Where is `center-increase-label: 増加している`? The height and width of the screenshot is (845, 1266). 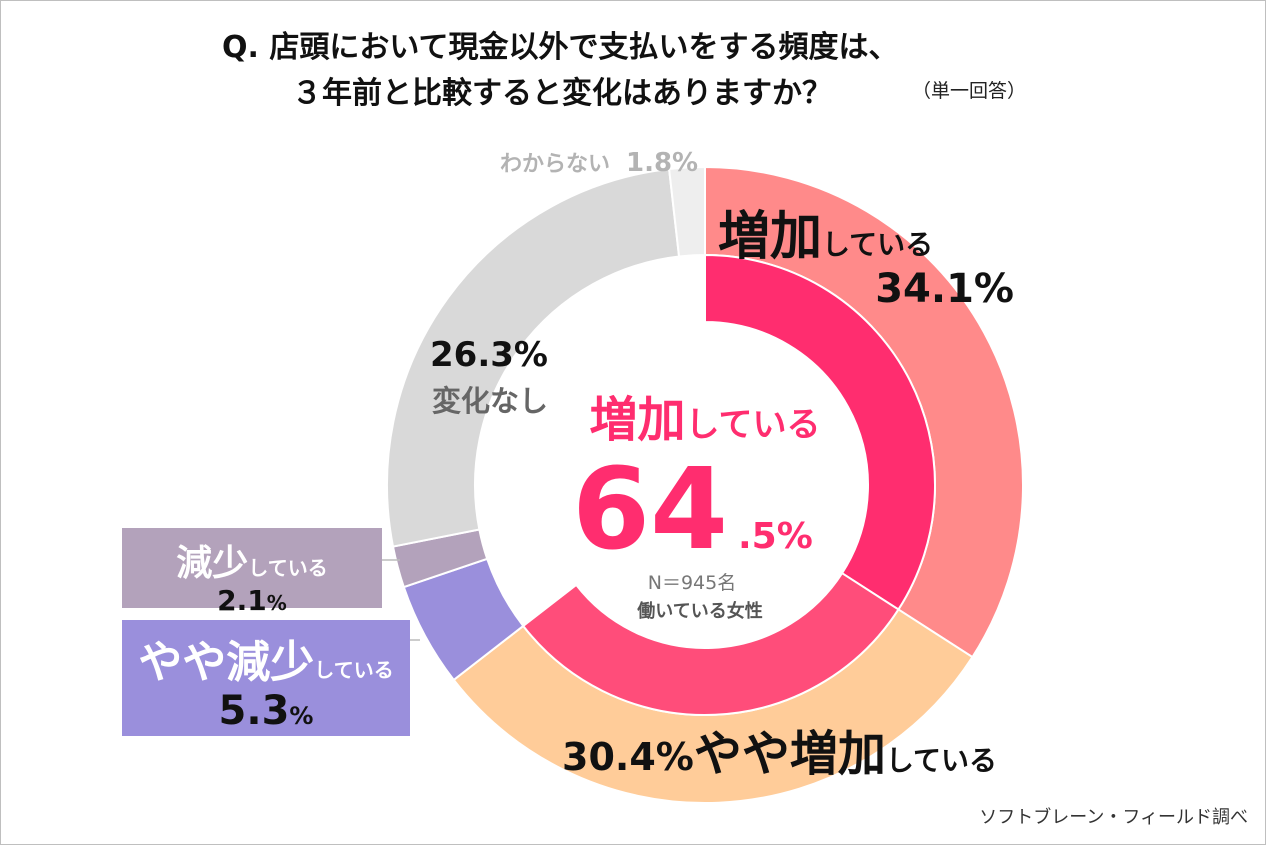 center-increase-label: 増加している is located at coordinates (705, 420).